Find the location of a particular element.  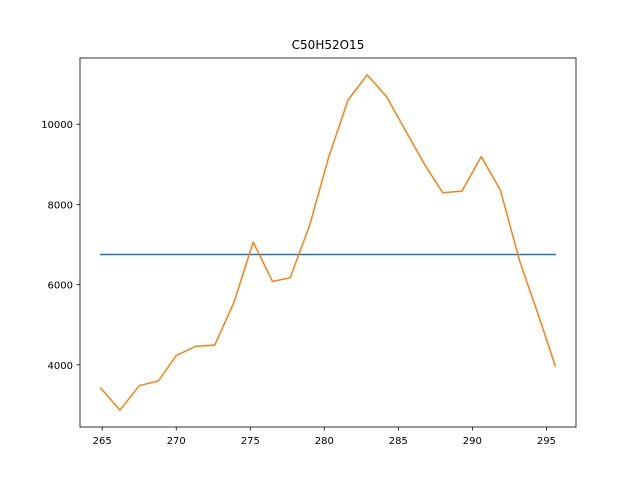

y-tick-label: 10000 is located at coordinates (57, 125).